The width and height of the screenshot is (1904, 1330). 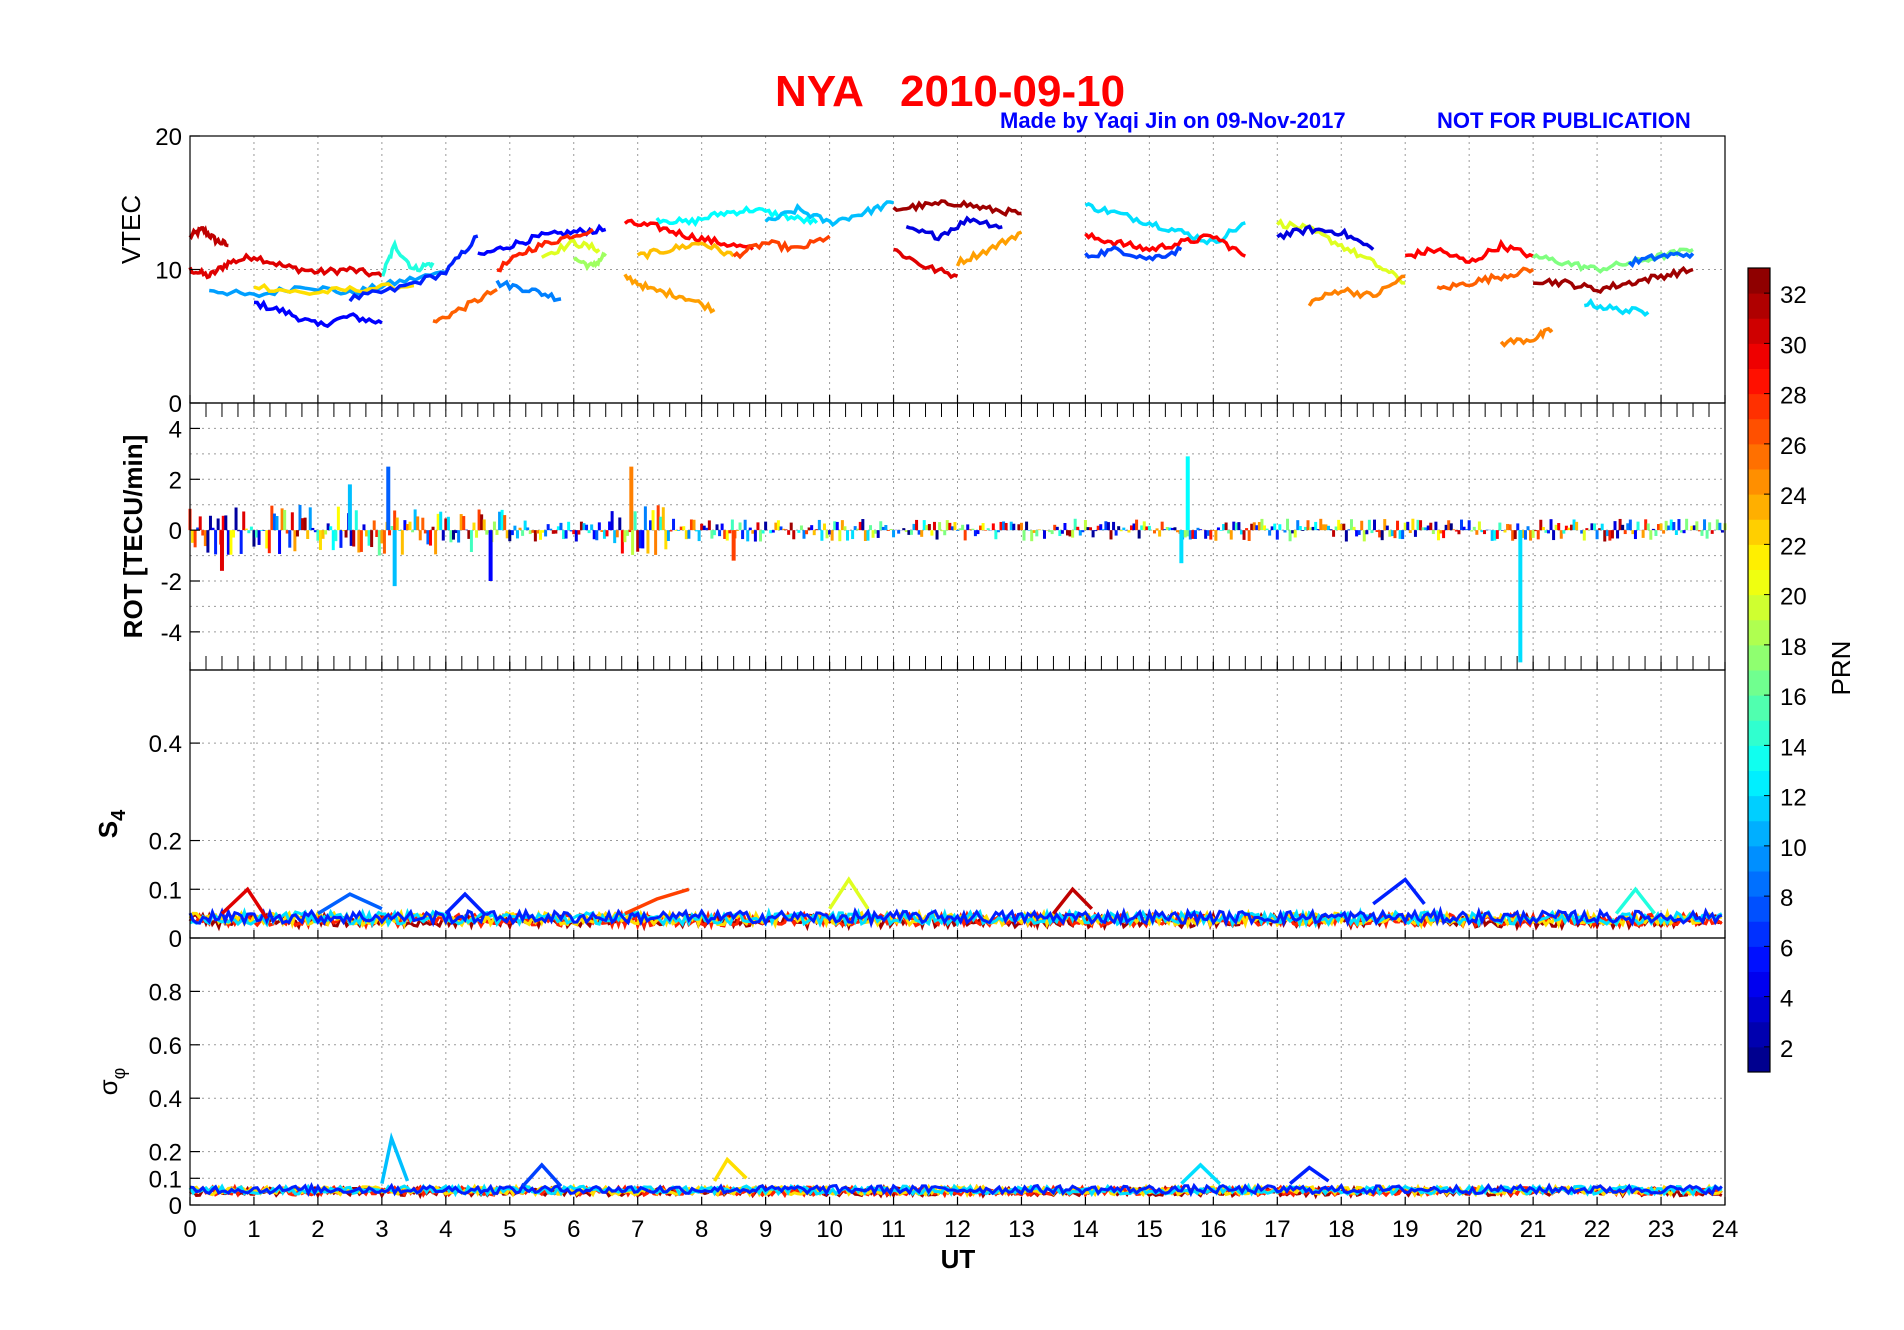 What do you see at coordinates (165, 1046) in the screenshot?
I see `y-tick-label: 0.6` at bounding box center [165, 1046].